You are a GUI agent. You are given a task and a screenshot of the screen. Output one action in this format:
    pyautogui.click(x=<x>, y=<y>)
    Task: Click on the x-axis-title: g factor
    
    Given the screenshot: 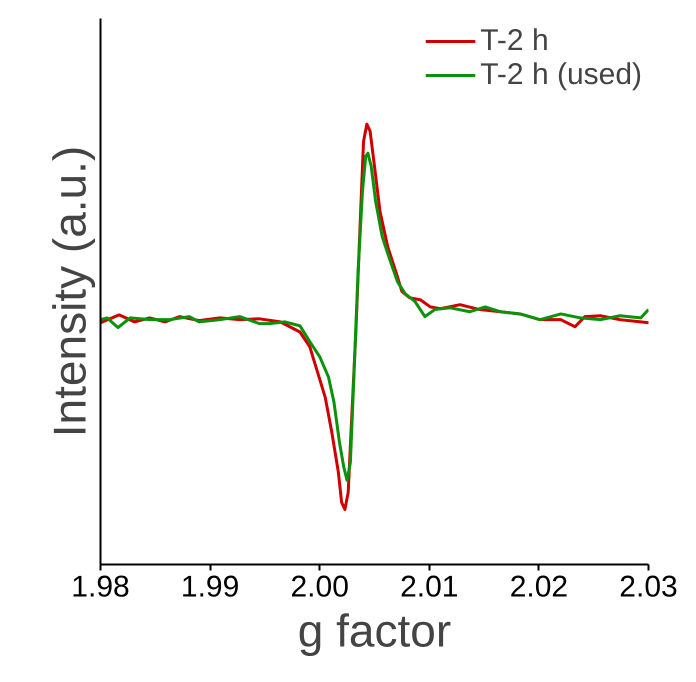 What is the action you would take?
    pyautogui.click(x=375, y=630)
    